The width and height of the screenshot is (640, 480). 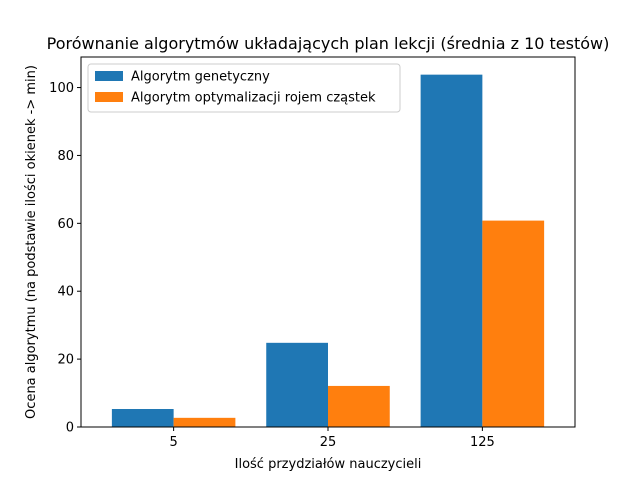 I want to click on x-axis-title: Ilość przydziałów nauczycieli, so click(x=328, y=464).